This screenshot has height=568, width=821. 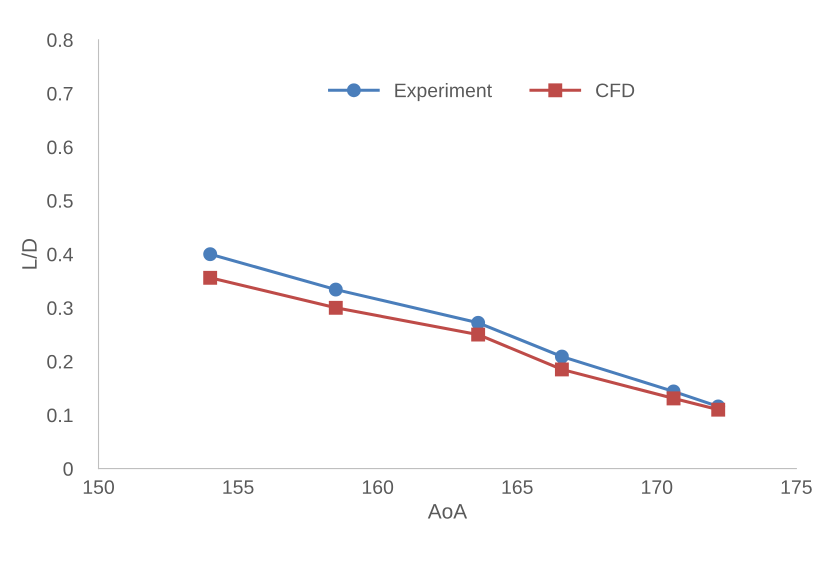 I want to click on y-axis-title: L/D, so click(x=29, y=253).